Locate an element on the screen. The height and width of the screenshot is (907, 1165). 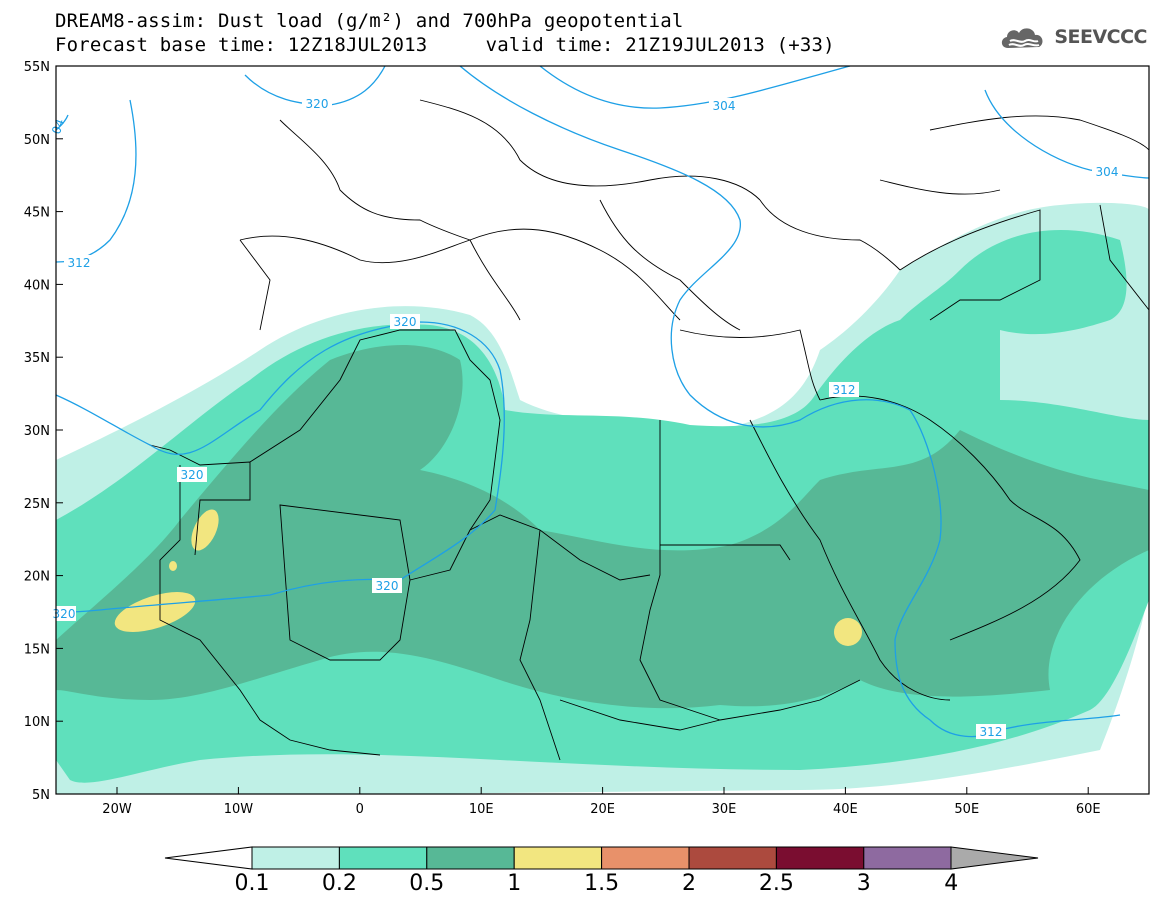
contour-label-4: 312 is located at coordinates (79, 262).